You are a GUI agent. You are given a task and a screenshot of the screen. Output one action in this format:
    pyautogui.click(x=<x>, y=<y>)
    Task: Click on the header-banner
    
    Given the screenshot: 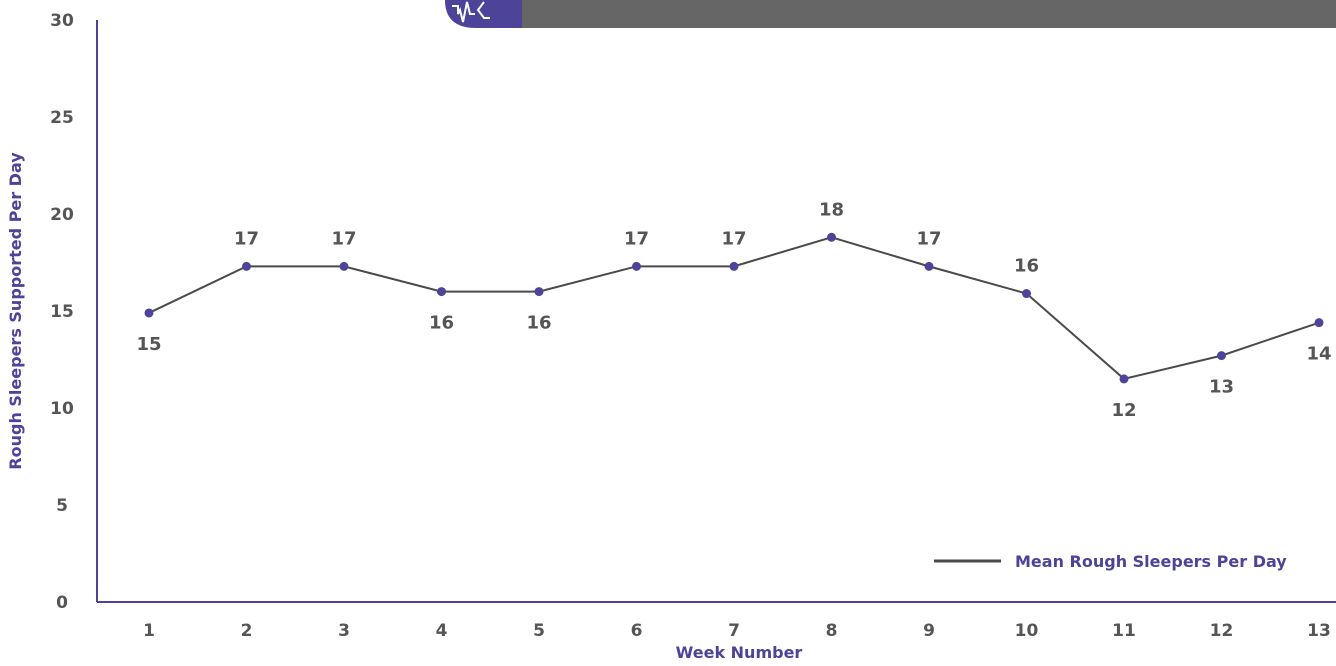 What is the action you would take?
    pyautogui.click(x=890, y=14)
    